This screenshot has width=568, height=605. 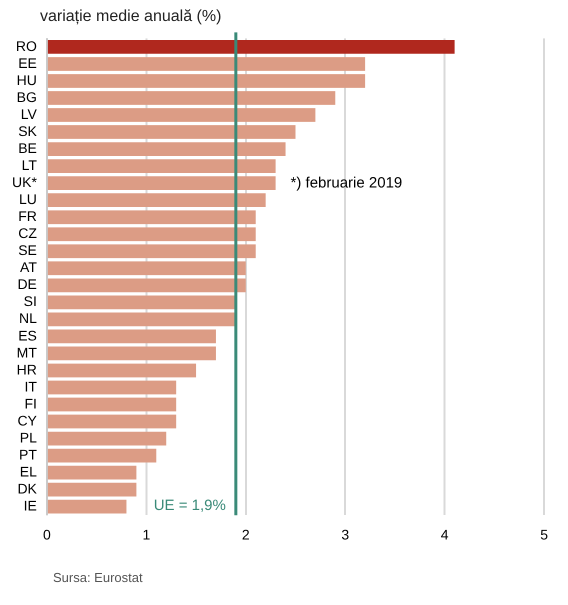 I want to click on ref-line-label: UE = 1,9%, so click(x=190, y=505).